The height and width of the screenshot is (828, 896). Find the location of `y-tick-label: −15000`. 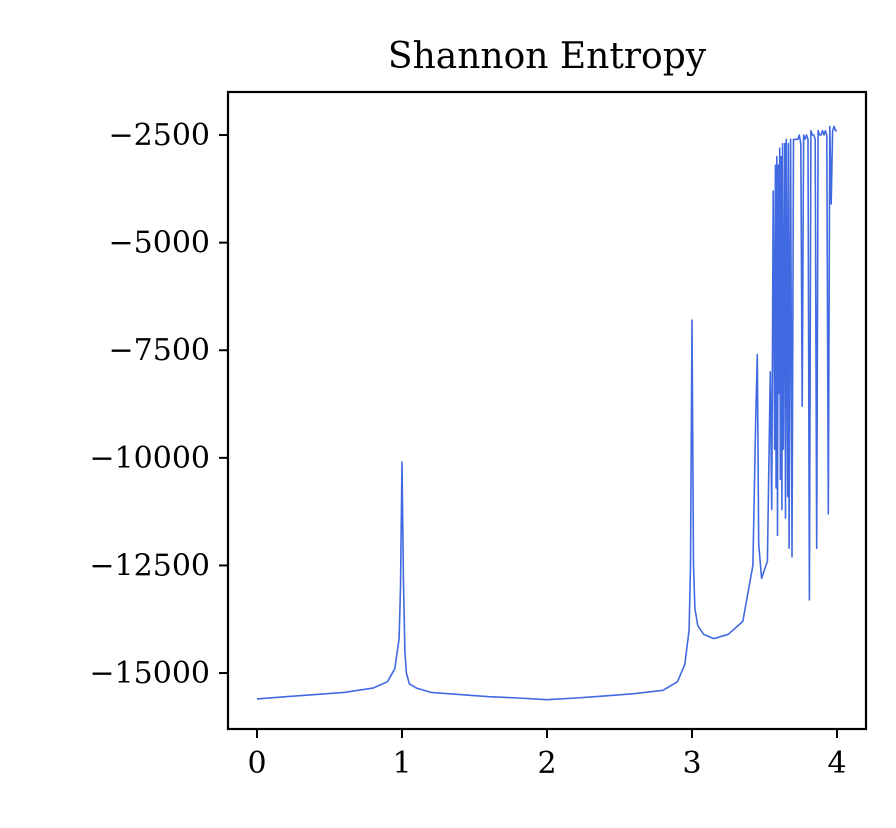

y-tick-label: −15000 is located at coordinates (149, 673).